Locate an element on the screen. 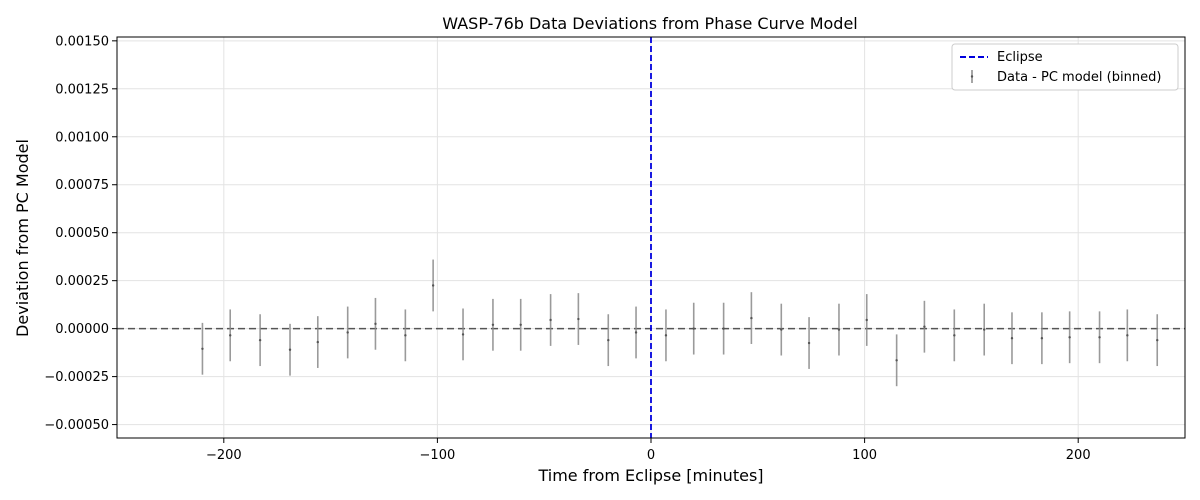 This screenshot has height=500, width=1200. legend-data-marker is located at coordinates (972, 76).